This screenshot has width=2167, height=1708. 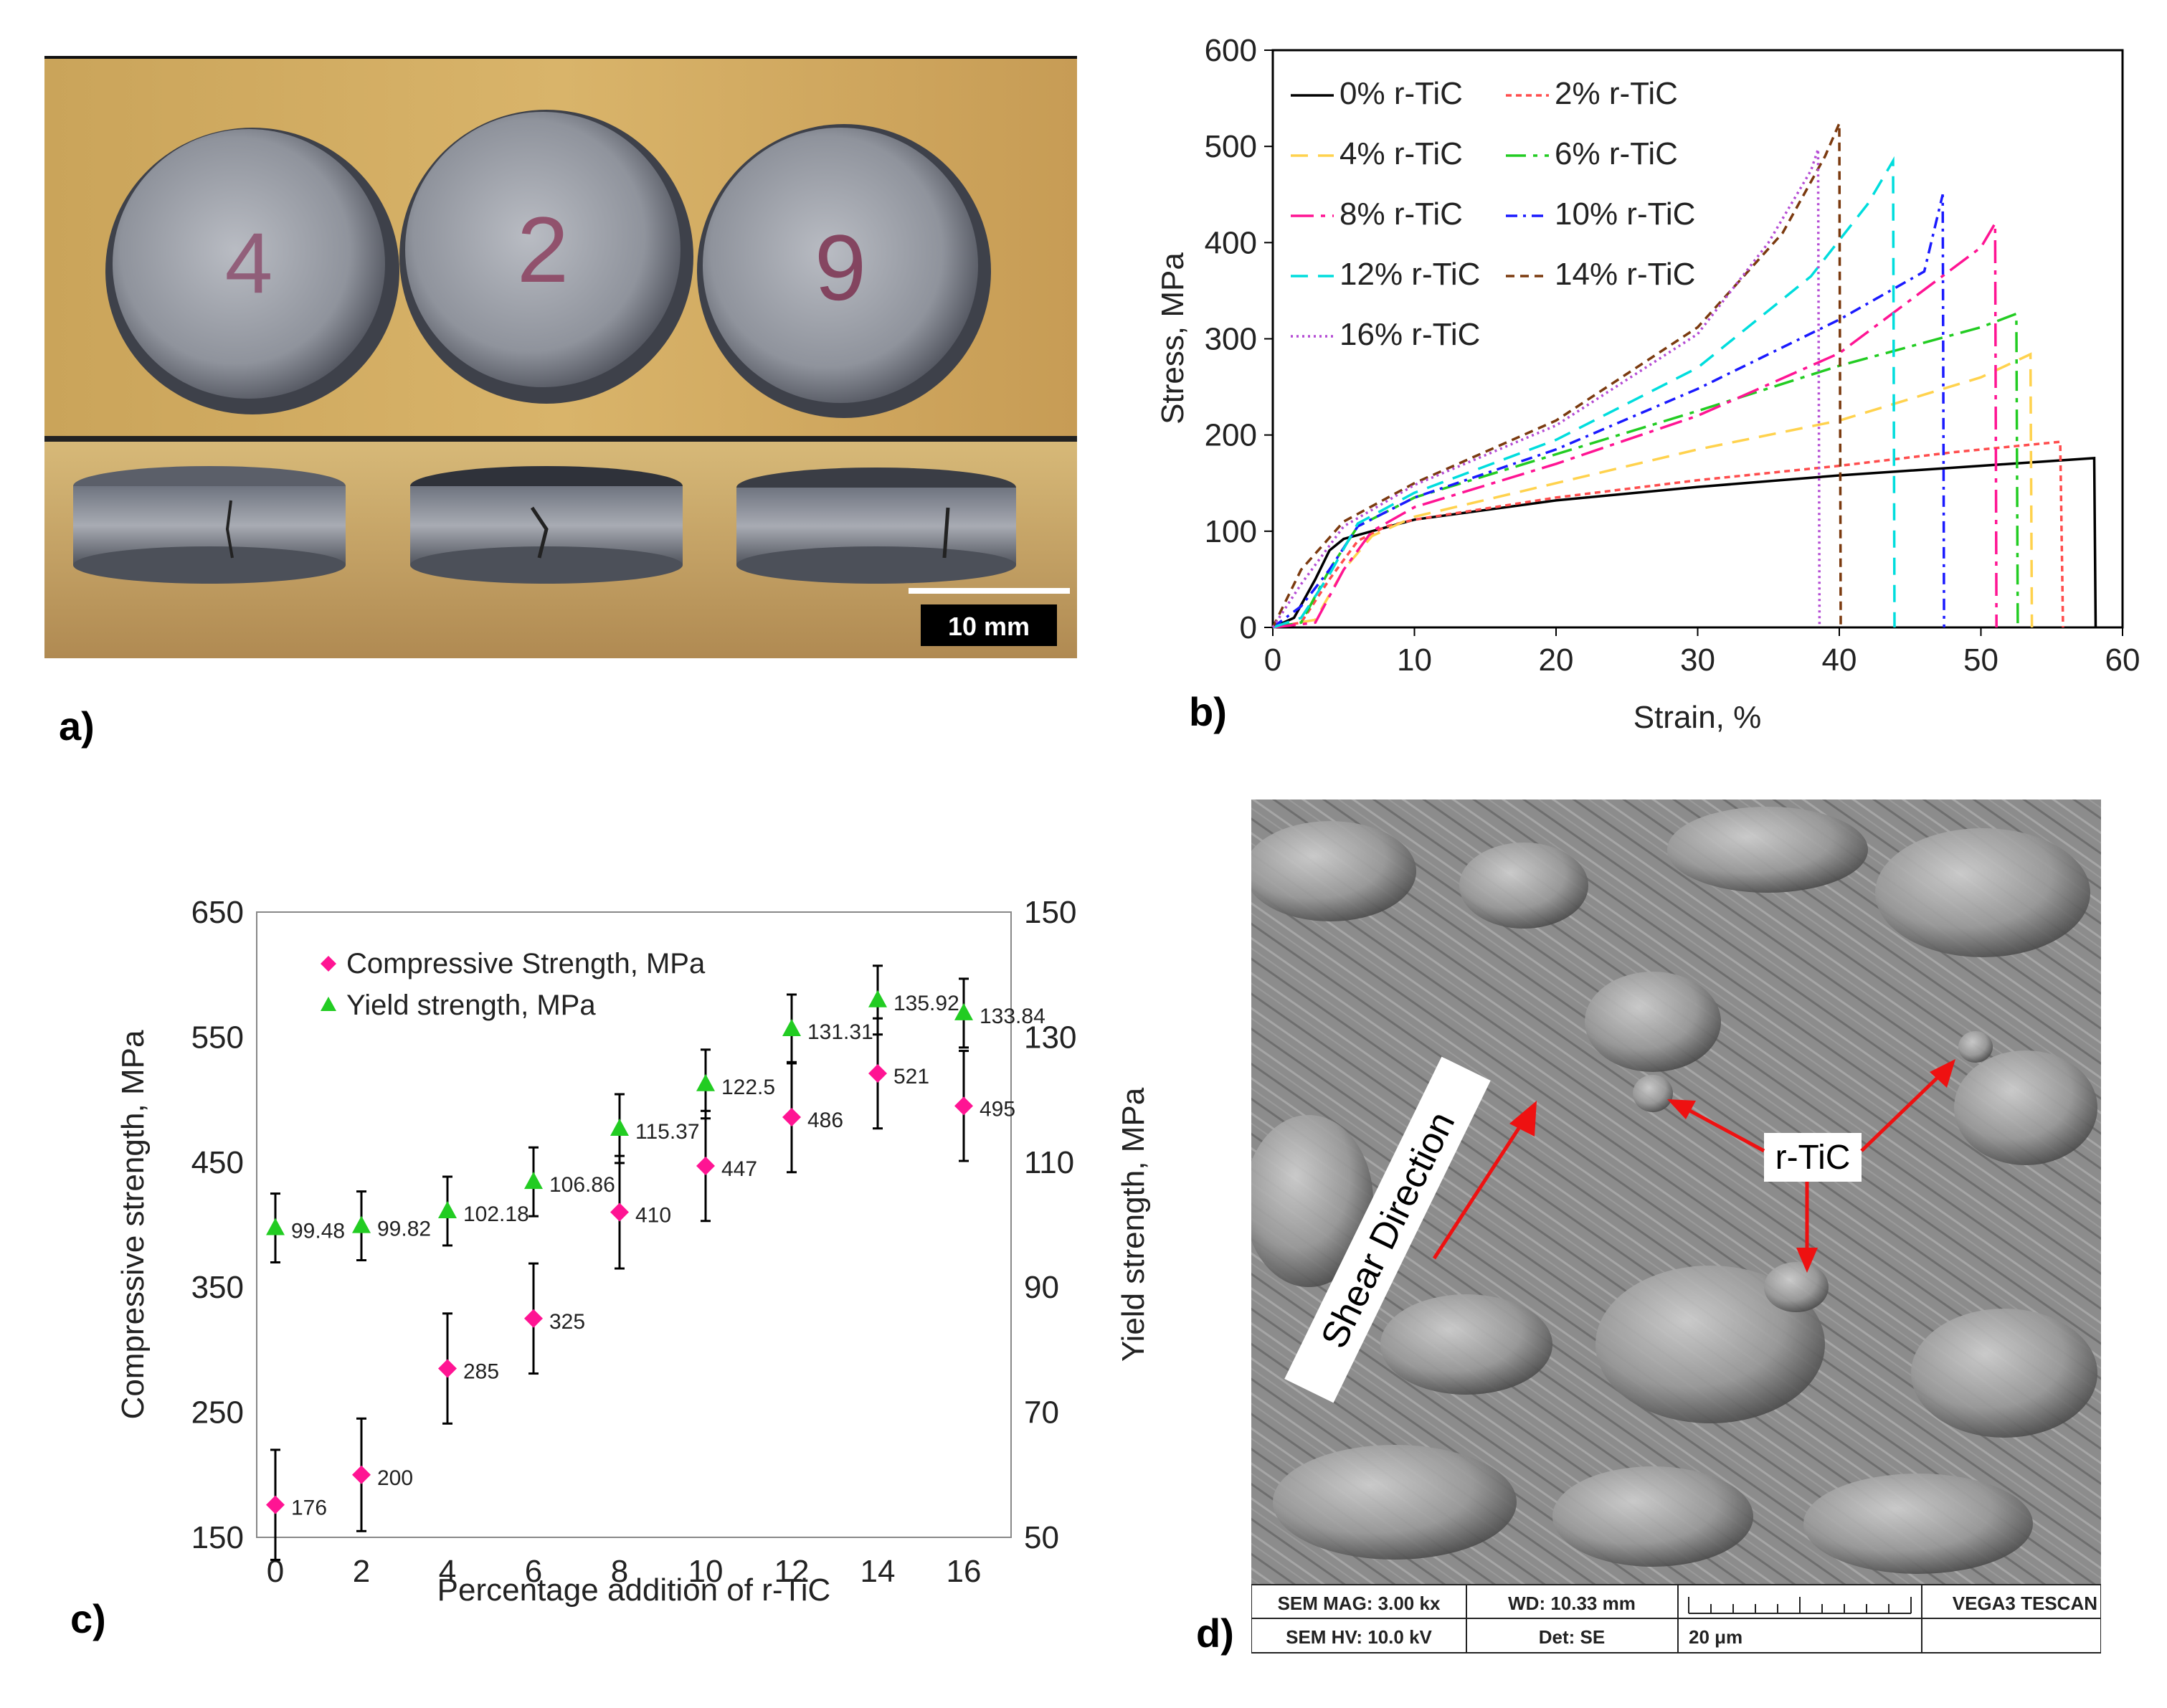 What do you see at coordinates (249, 263) in the screenshot?
I see `sample-mark-1: 4` at bounding box center [249, 263].